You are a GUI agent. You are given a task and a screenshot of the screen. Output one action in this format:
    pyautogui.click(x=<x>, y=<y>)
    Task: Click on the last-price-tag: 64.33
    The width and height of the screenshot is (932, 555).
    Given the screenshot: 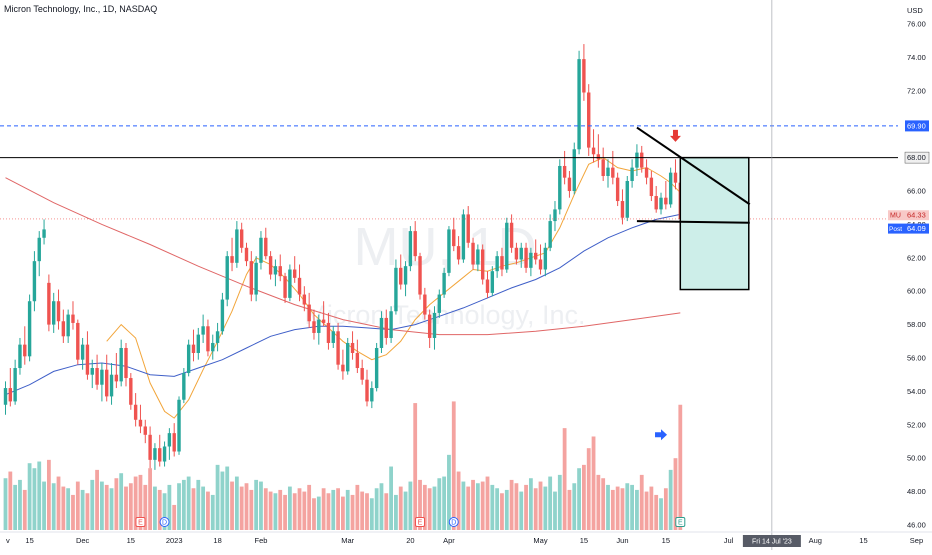 What is the action you would take?
    pyautogui.click(x=916, y=215)
    